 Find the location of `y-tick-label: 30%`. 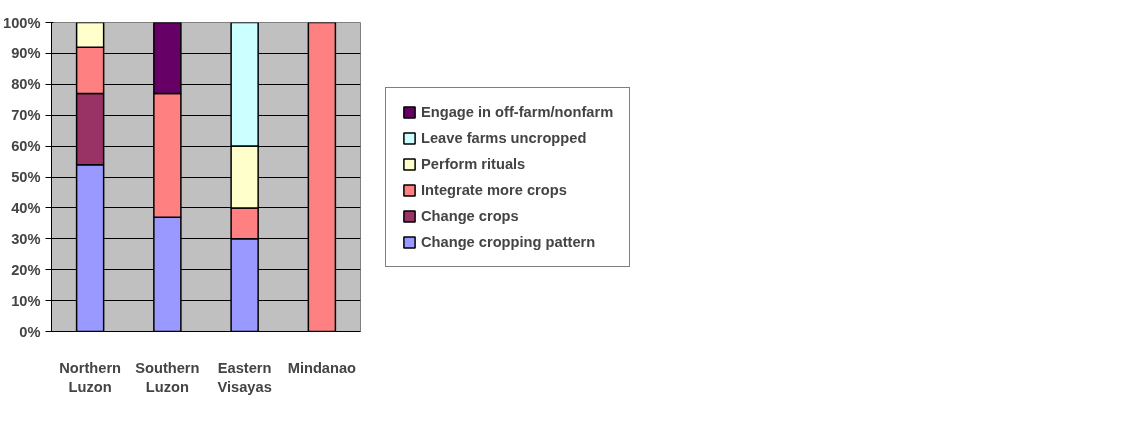

y-tick-label: 30% is located at coordinates (26, 238).